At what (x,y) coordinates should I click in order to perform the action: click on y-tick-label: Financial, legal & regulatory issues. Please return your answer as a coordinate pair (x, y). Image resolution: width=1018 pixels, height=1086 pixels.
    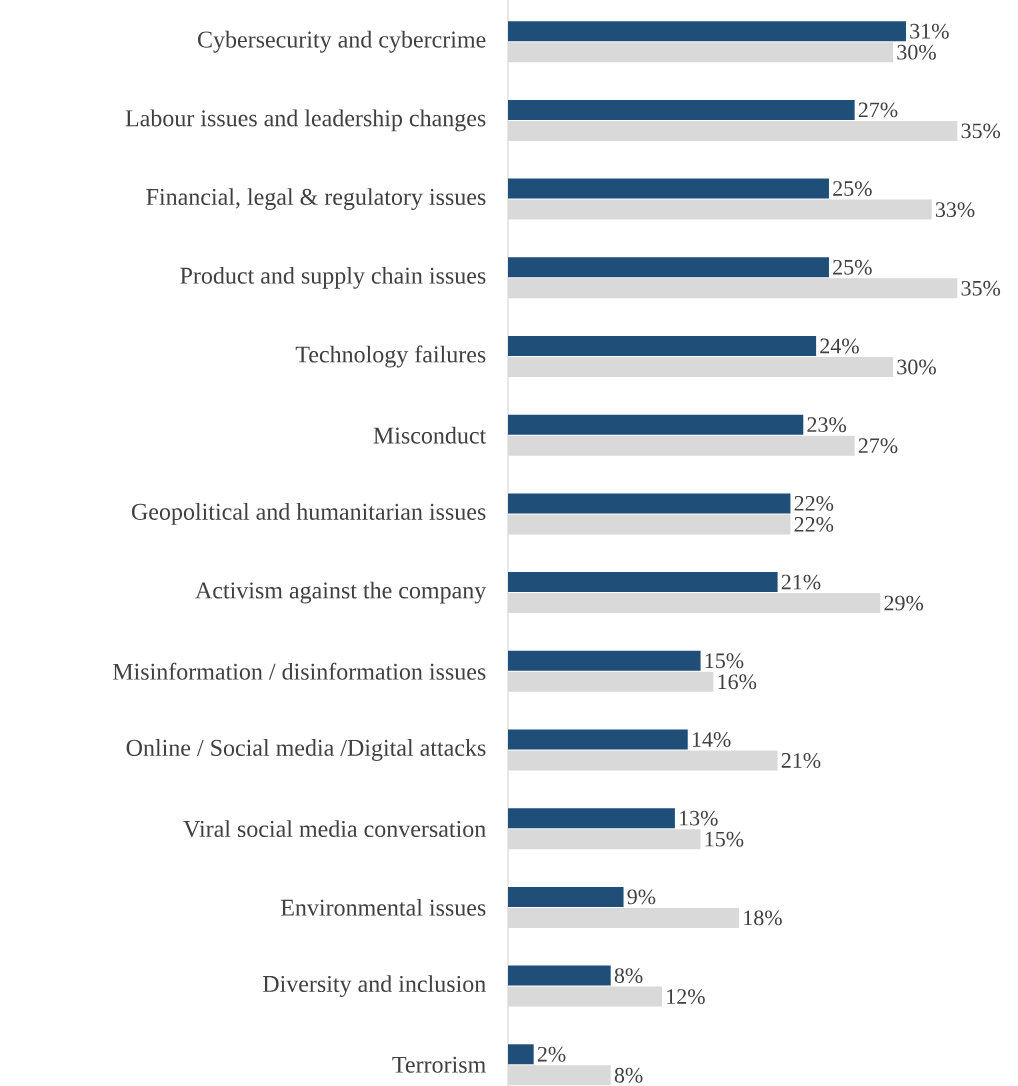
    Looking at the image, I should click on (316, 199).